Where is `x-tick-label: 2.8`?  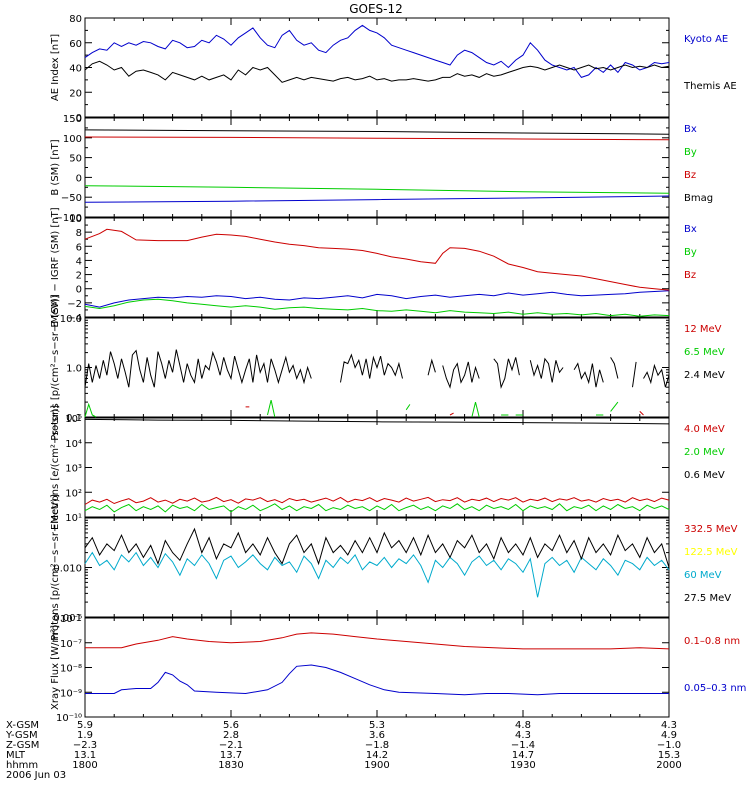
x-tick-label: 2.8 is located at coordinates (231, 735).